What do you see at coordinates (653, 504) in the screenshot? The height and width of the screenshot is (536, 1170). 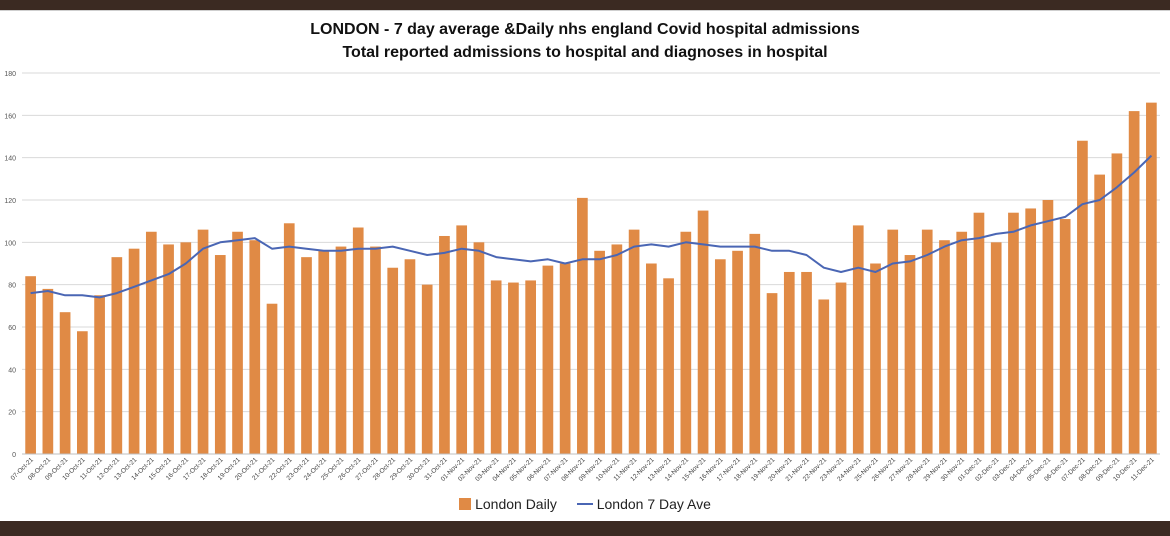 I see `legend-label-average: London 7 Day Ave` at bounding box center [653, 504].